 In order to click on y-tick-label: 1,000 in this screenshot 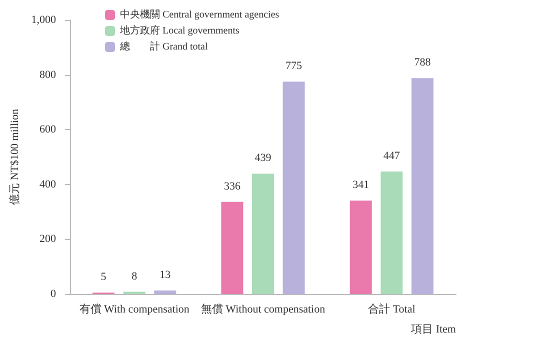, I will do `click(43, 20)`.